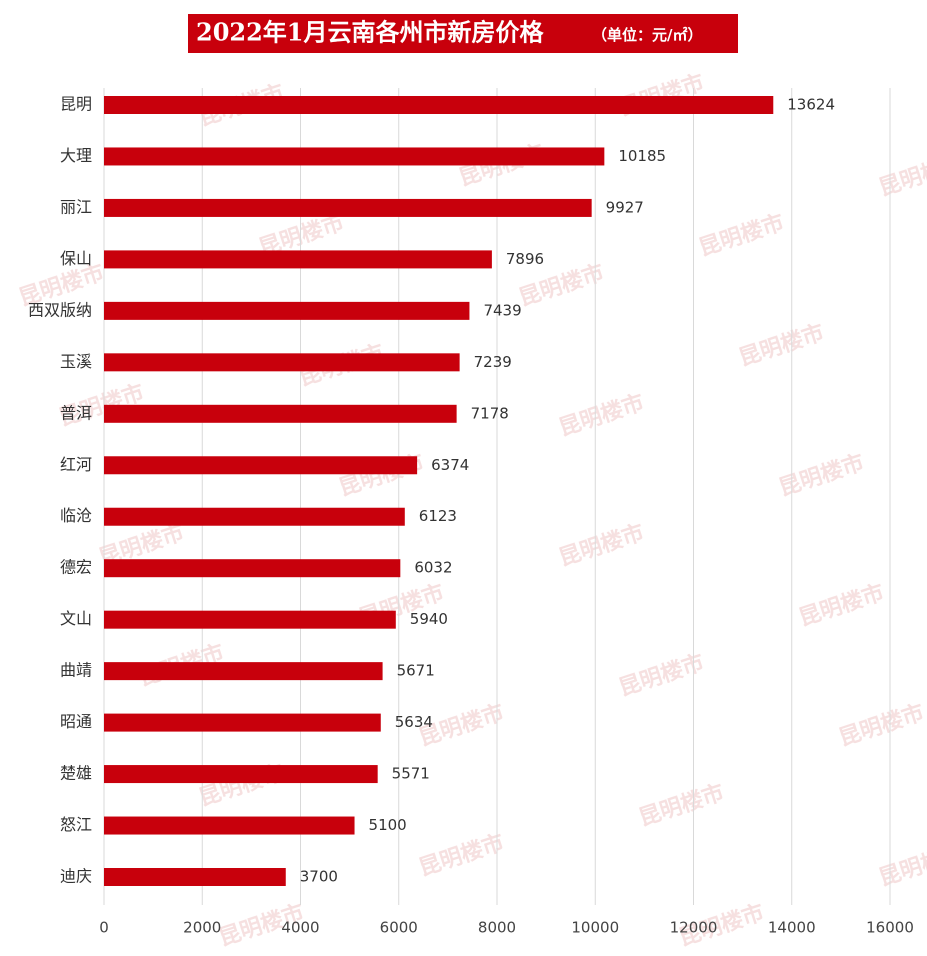  What do you see at coordinates (433, 568) in the screenshot?
I see `value-label: 6032` at bounding box center [433, 568].